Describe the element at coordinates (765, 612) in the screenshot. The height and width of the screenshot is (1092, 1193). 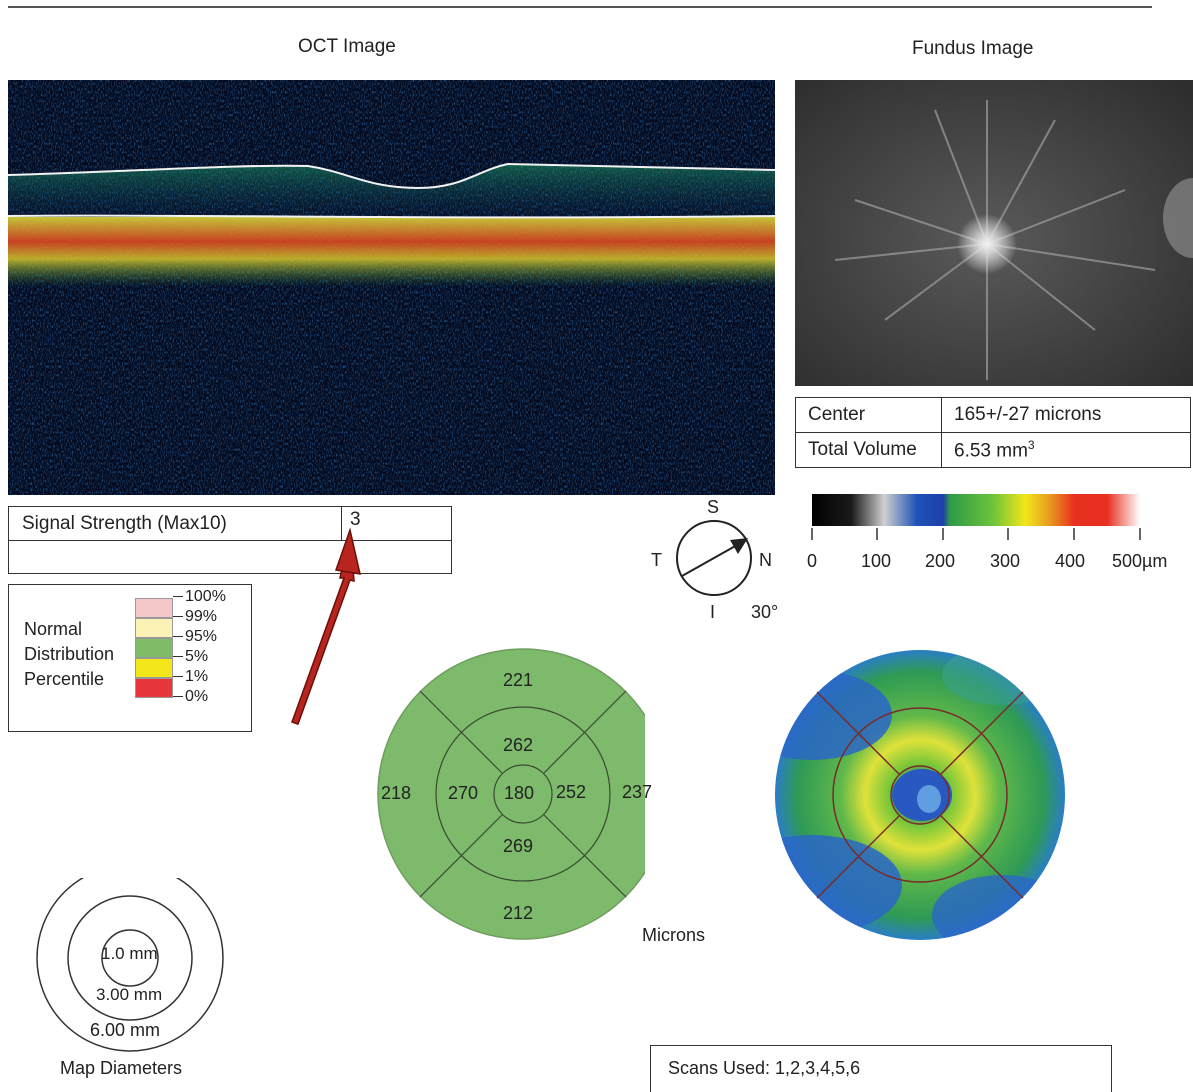
I see `compass-angle: 30°` at that location.